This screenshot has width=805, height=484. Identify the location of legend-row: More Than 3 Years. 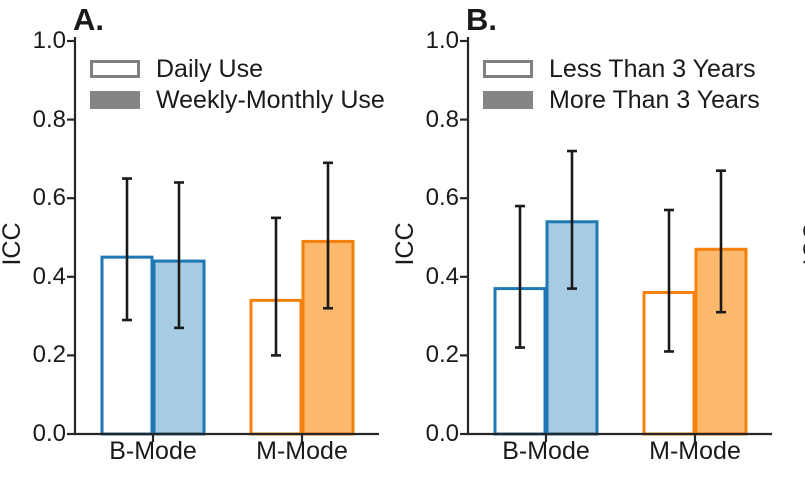
(621, 99).